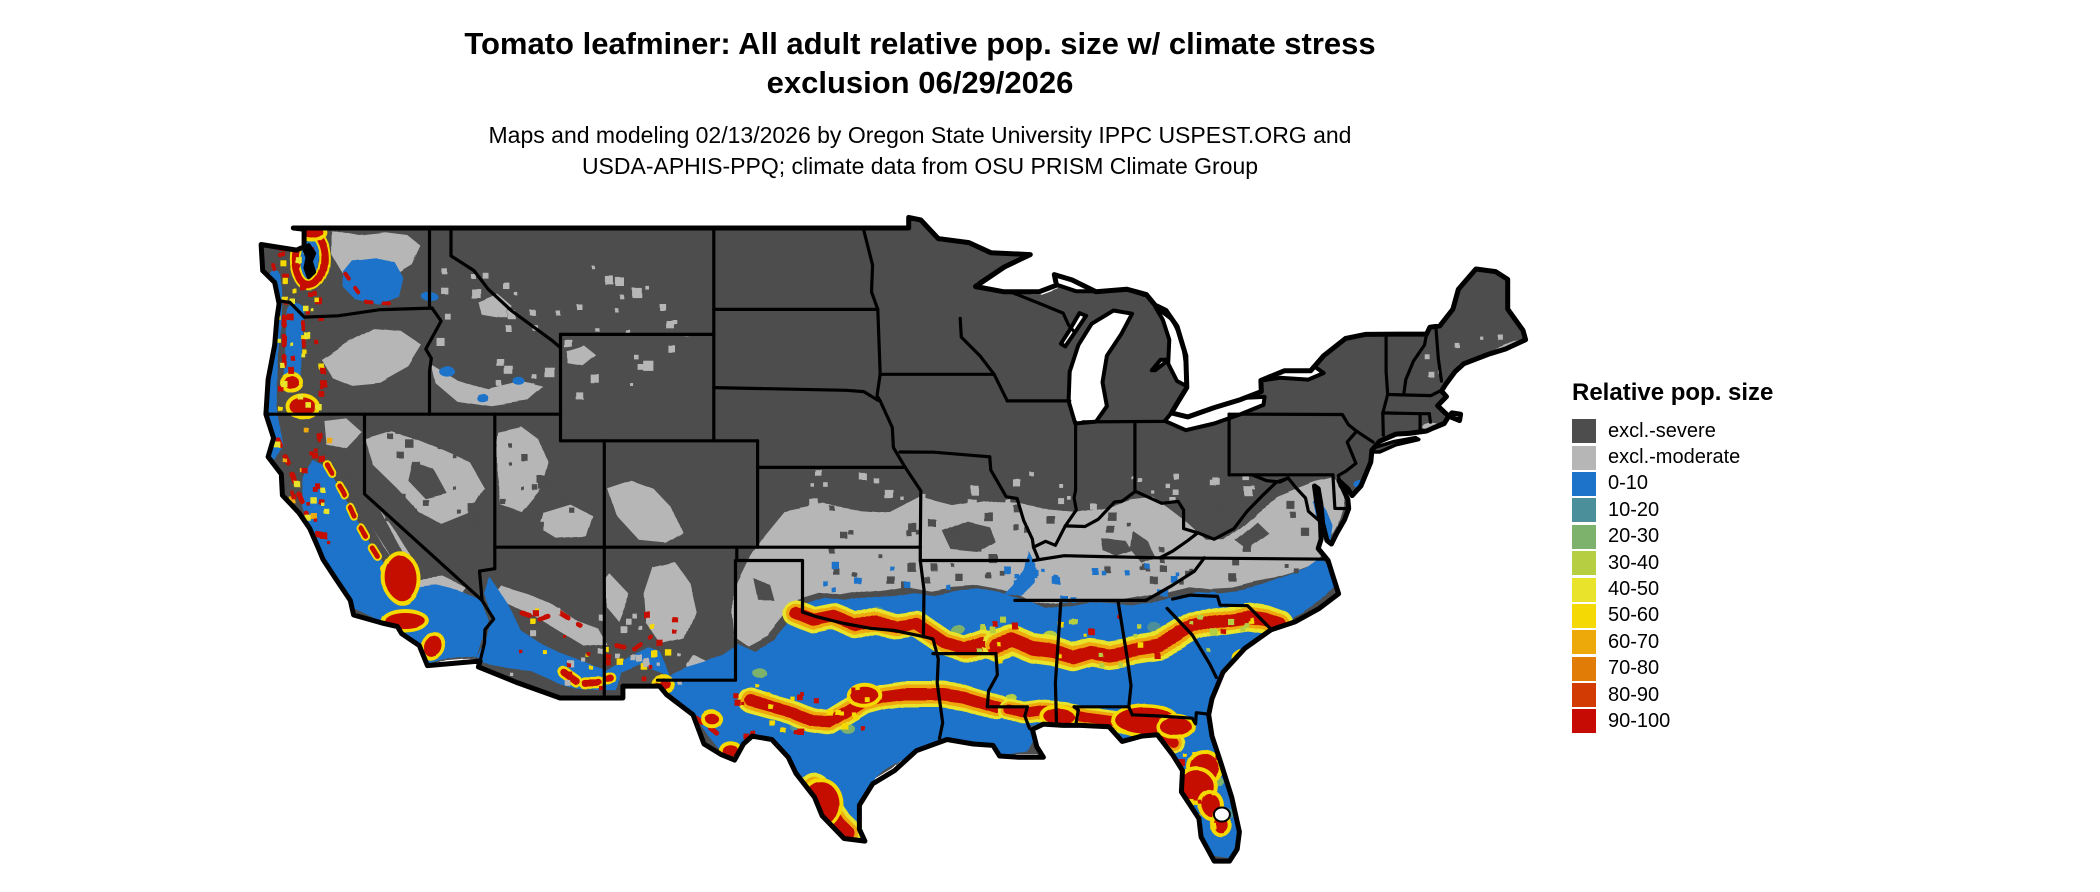 The image size is (2100, 892). Describe the element at coordinates (1672, 537) in the screenshot. I see `legend-item: 20-30` at that location.